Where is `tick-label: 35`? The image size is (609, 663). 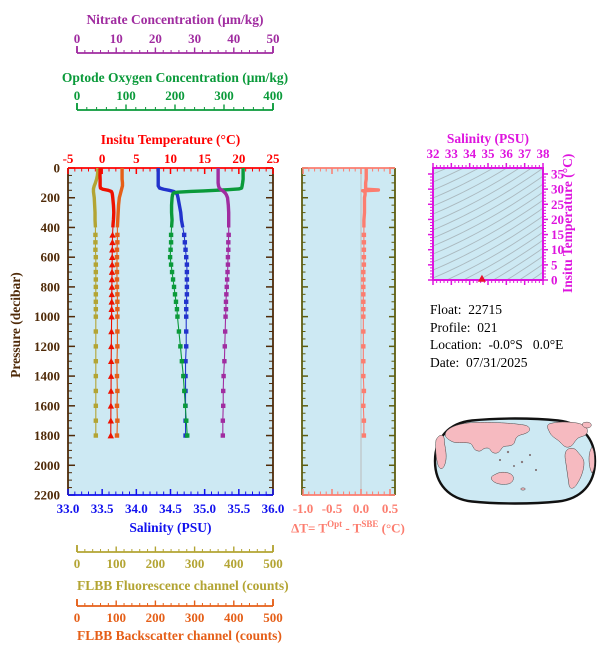 tick-label: 35 is located at coordinates (558, 173).